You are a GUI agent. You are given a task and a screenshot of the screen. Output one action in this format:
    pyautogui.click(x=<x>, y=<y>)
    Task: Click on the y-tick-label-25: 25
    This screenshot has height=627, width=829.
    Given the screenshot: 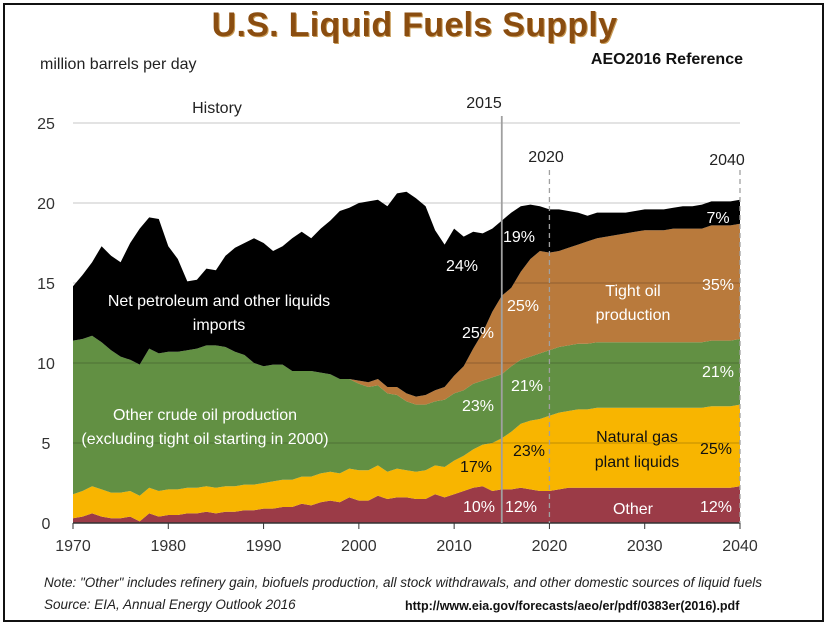 What is the action you would take?
    pyautogui.click(x=46, y=124)
    